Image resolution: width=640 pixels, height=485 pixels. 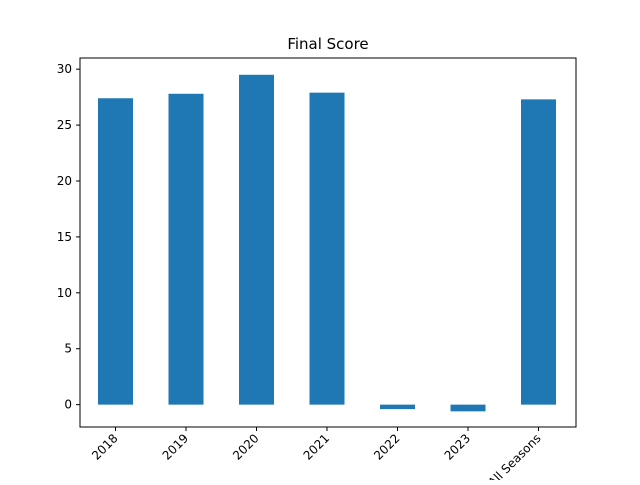 What do you see at coordinates (256, 239) in the screenshot?
I see `bar-2020` at bounding box center [256, 239].